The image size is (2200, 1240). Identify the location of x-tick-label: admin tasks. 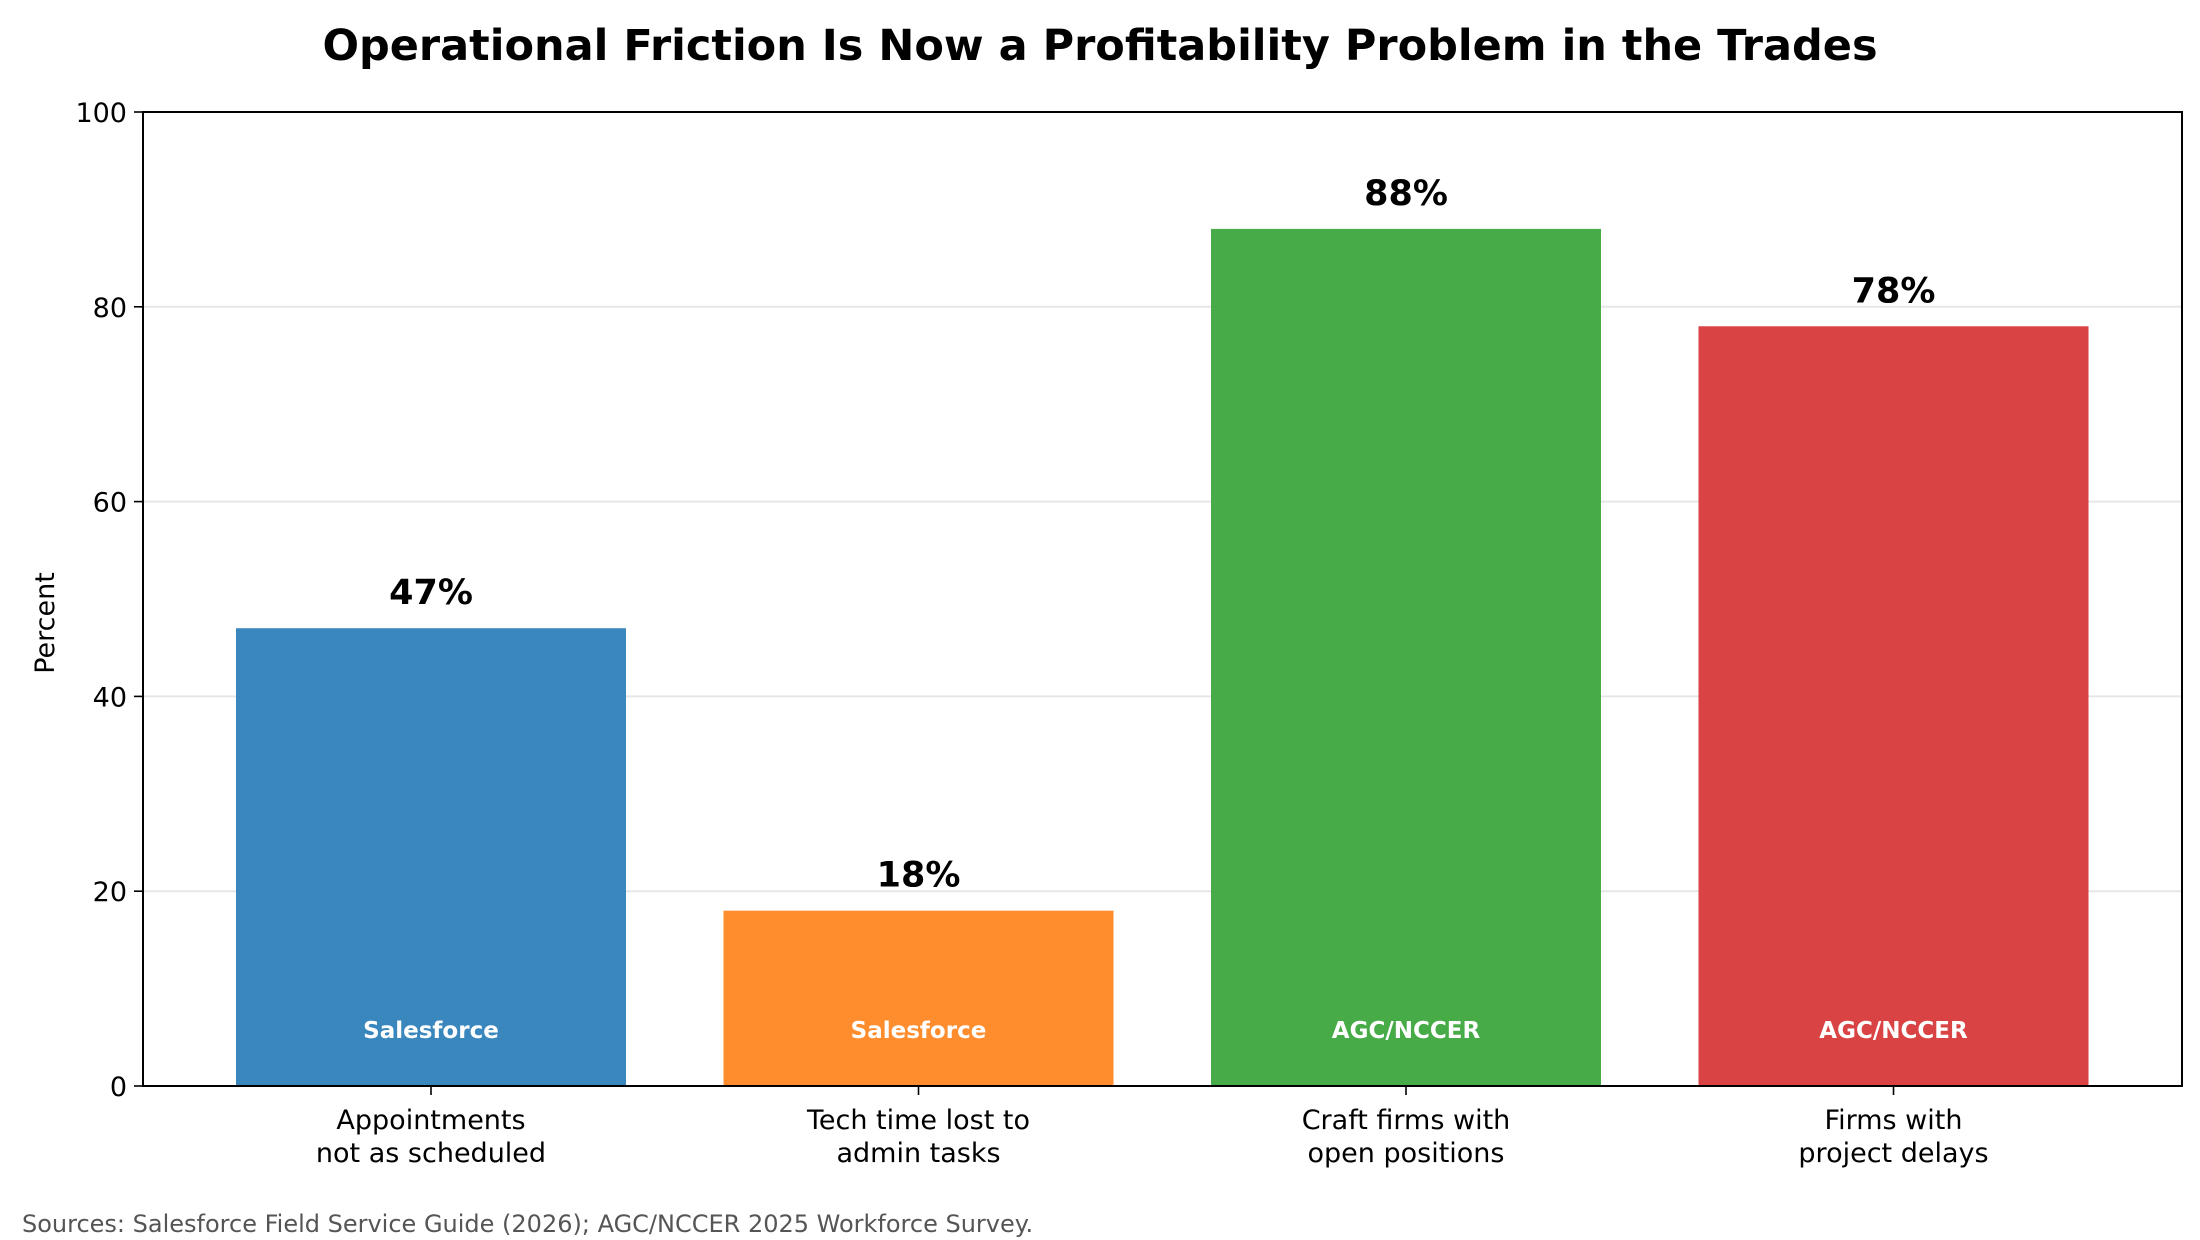
(918, 1153).